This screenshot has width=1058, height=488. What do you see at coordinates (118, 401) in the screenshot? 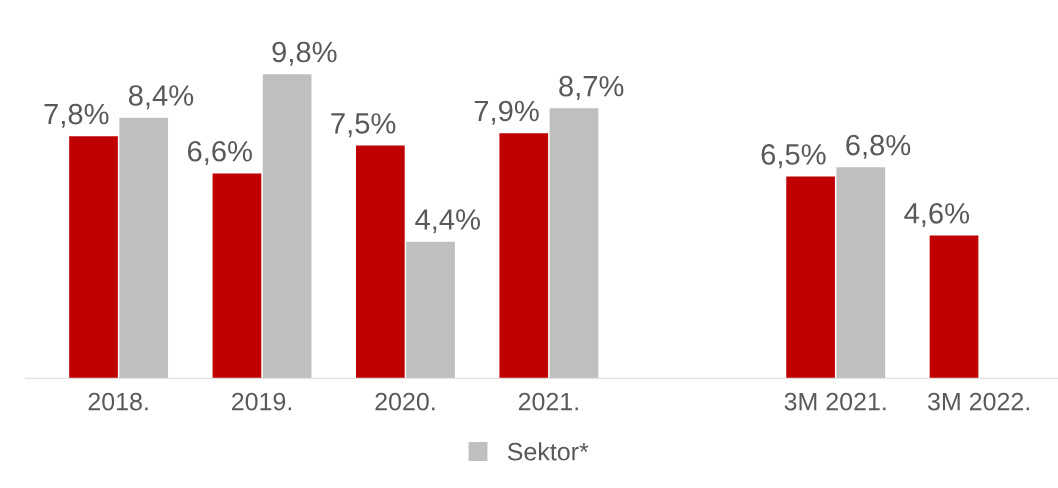
I see `x-tick-label: 2018.` at bounding box center [118, 401].